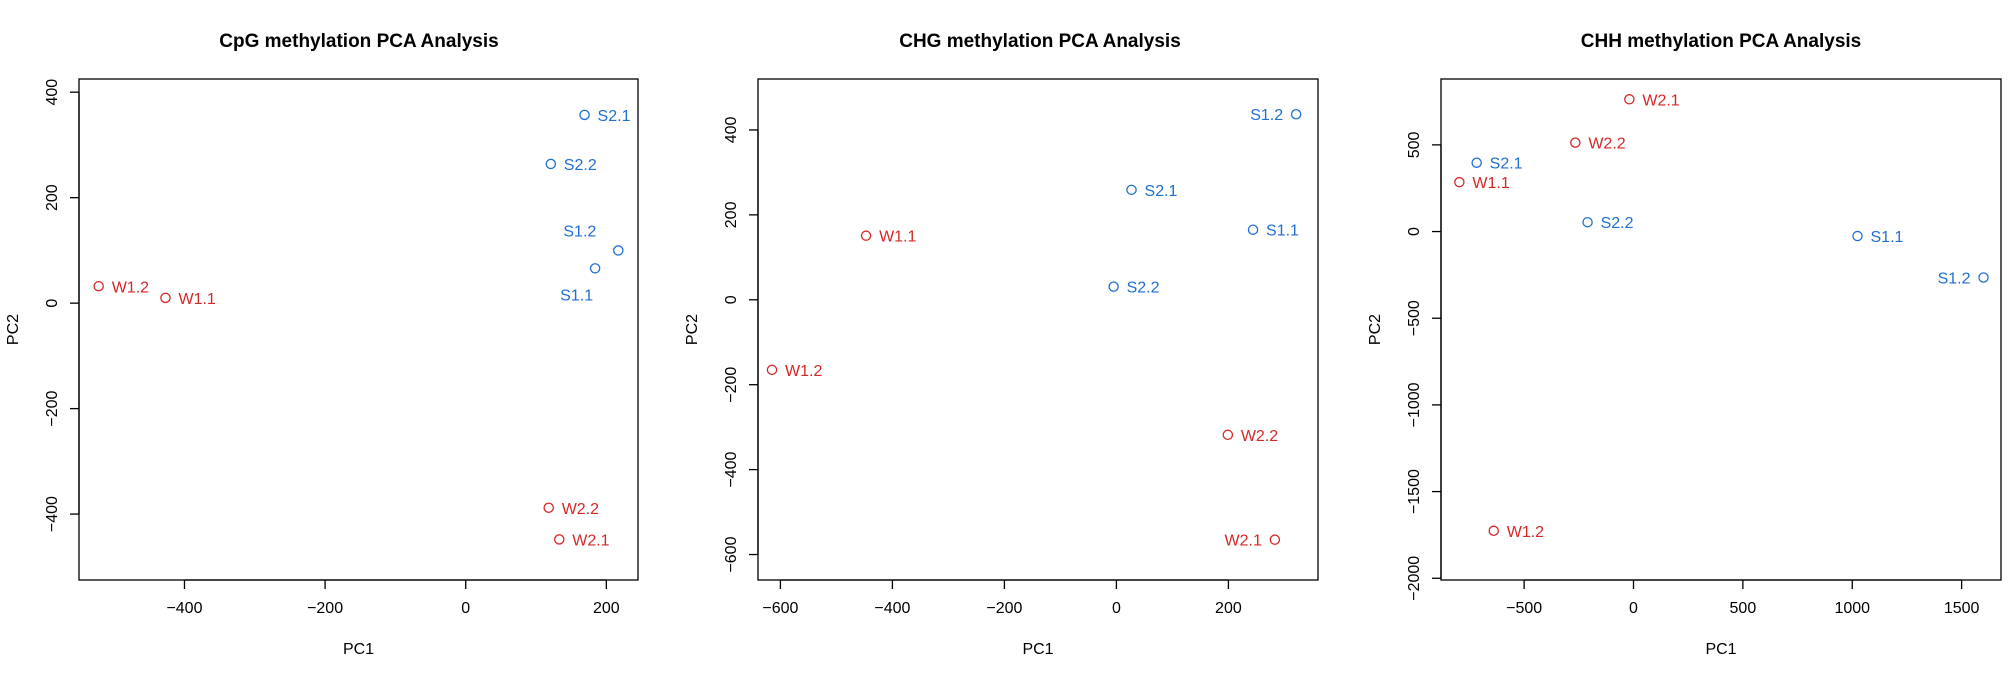  What do you see at coordinates (1852, 608) in the screenshot?
I see `x-tick-label: 1000` at bounding box center [1852, 608].